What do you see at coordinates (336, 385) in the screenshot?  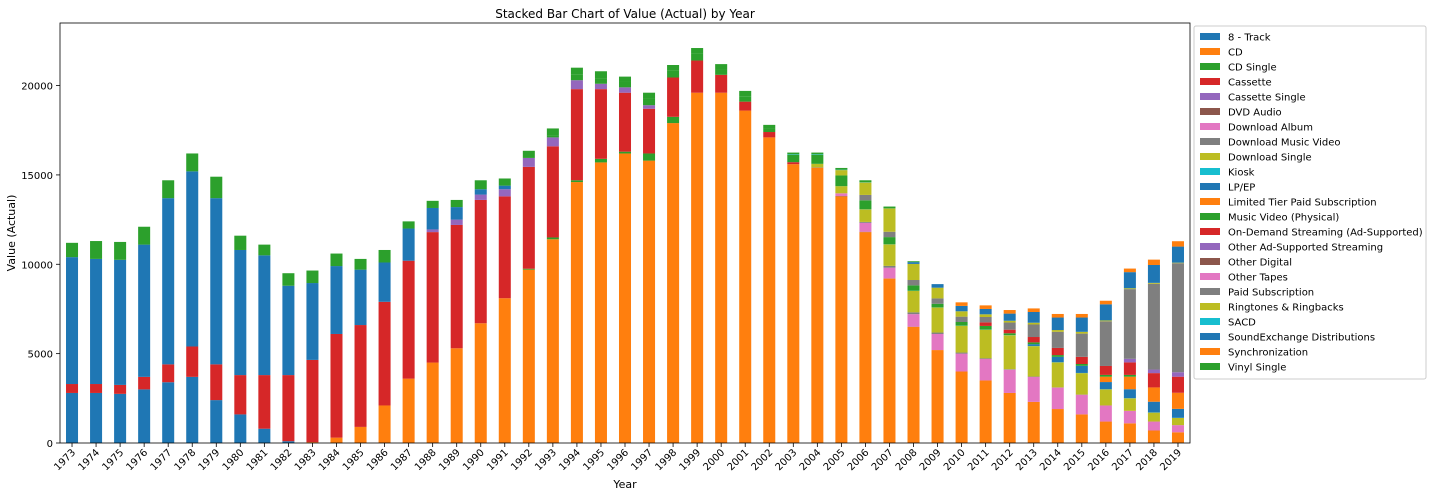 I see `bar-cassette-1984` at bounding box center [336, 385].